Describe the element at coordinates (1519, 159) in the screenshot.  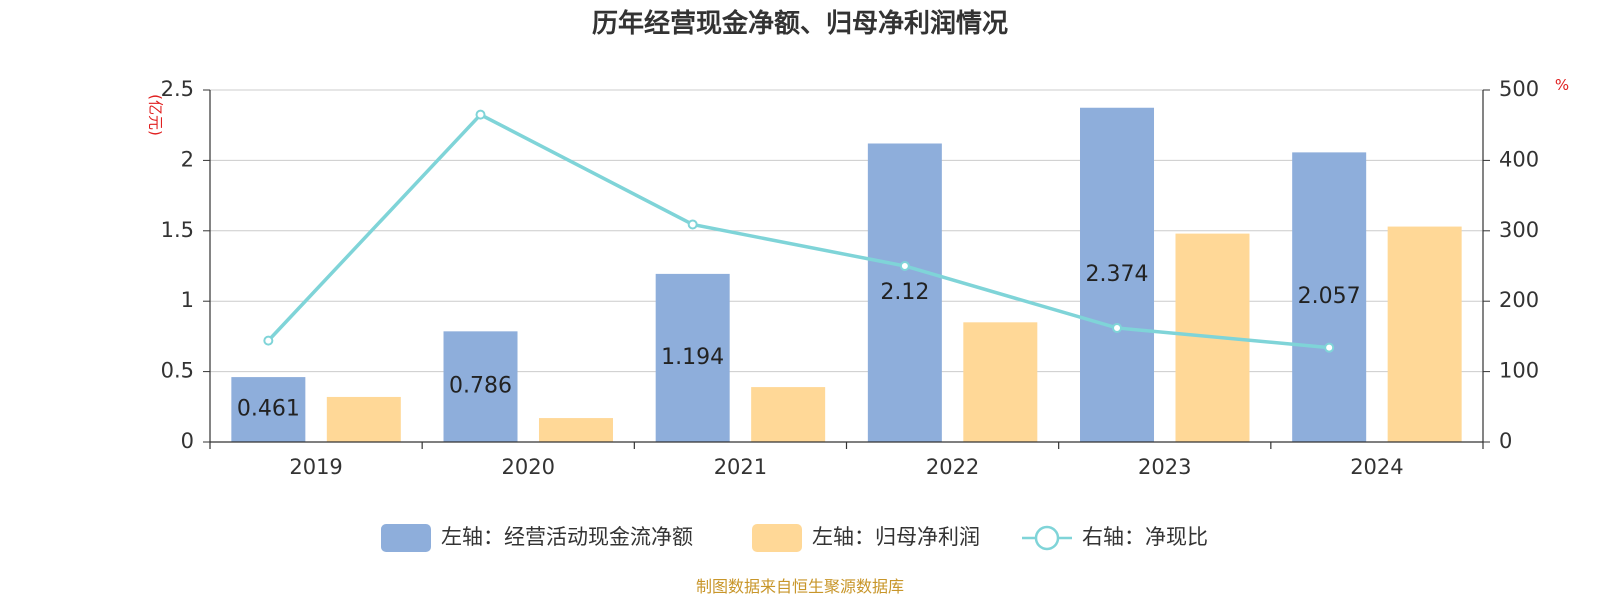
I see `right-axis-tick-label: 400` at that location.